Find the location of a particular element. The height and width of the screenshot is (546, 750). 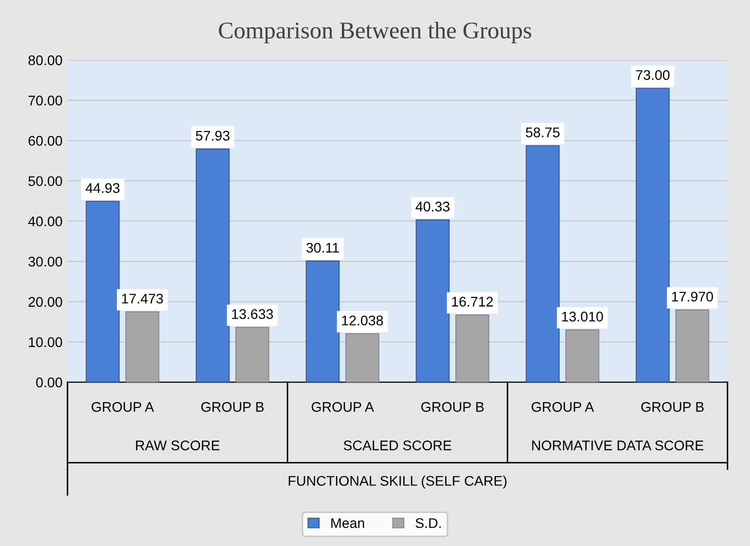

data-label: 17.473 is located at coordinates (142, 299).